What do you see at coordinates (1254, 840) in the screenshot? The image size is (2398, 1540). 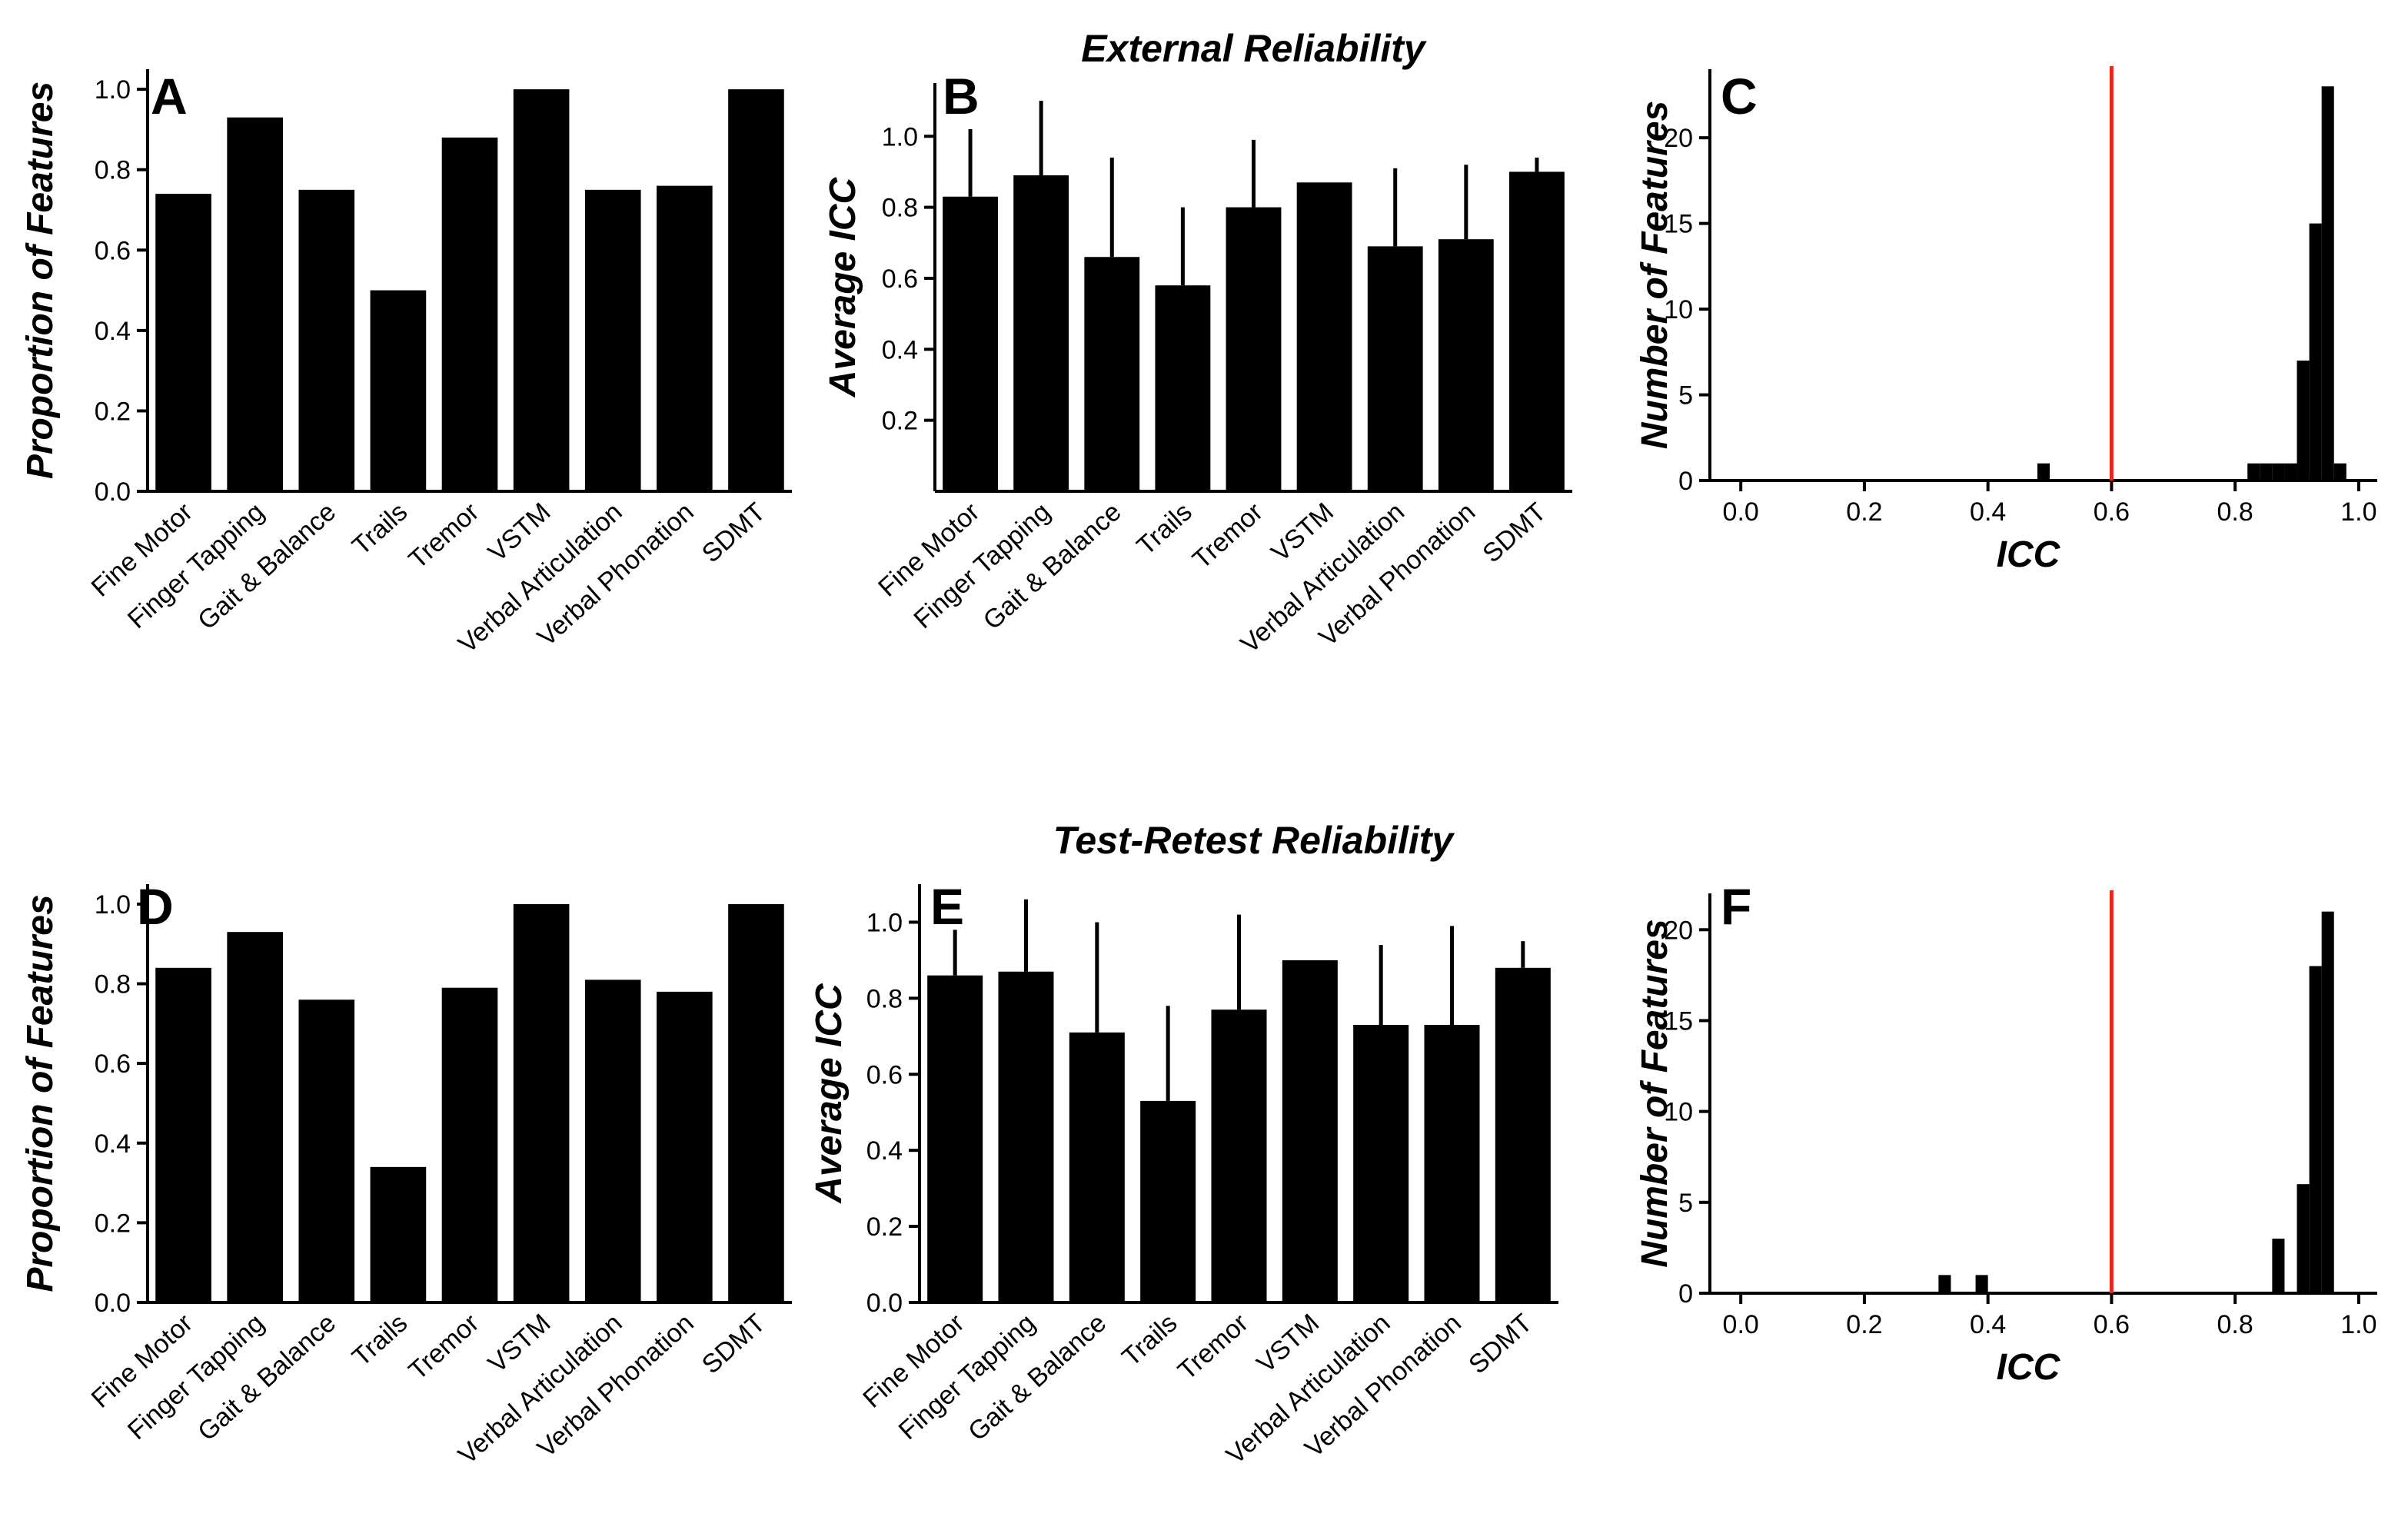 I see `row-title-bottom: Test-Retest Reliability` at bounding box center [1254, 840].